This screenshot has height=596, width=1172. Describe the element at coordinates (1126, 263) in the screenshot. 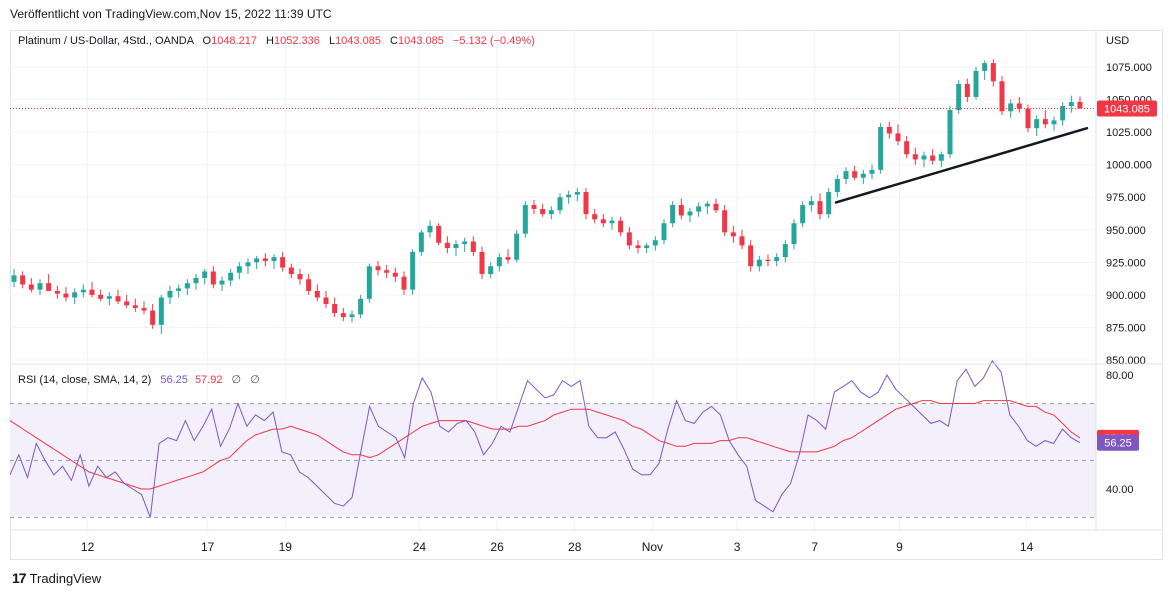

I see `price-tick-label: 925.000` at that location.